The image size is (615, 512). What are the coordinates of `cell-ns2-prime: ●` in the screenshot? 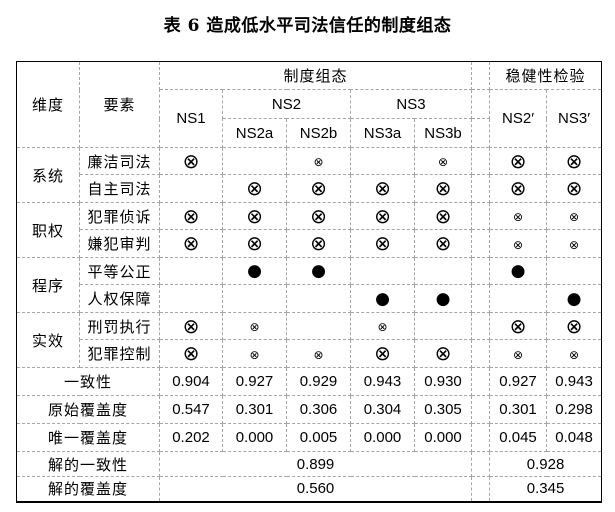 It's located at (518, 271).